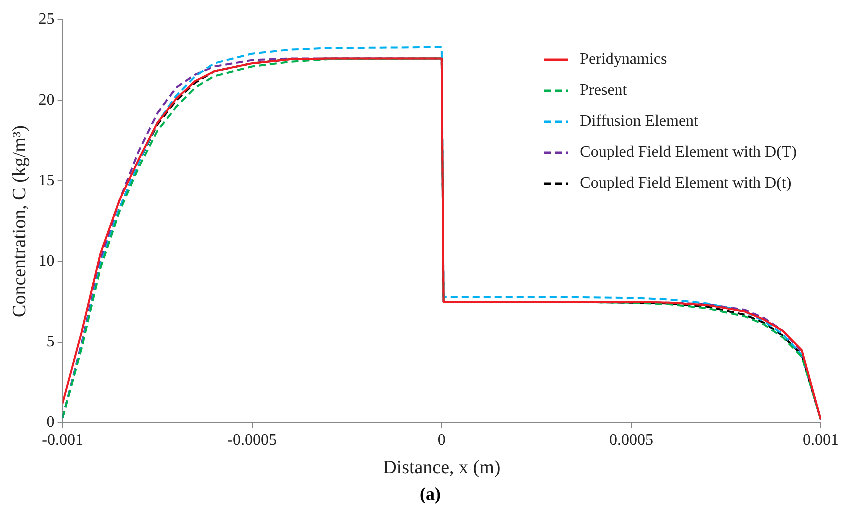 The width and height of the screenshot is (861, 509). What do you see at coordinates (63, 440) in the screenshot?
I see `x-tick-label: -0.001` at bounding box center [63, 440].